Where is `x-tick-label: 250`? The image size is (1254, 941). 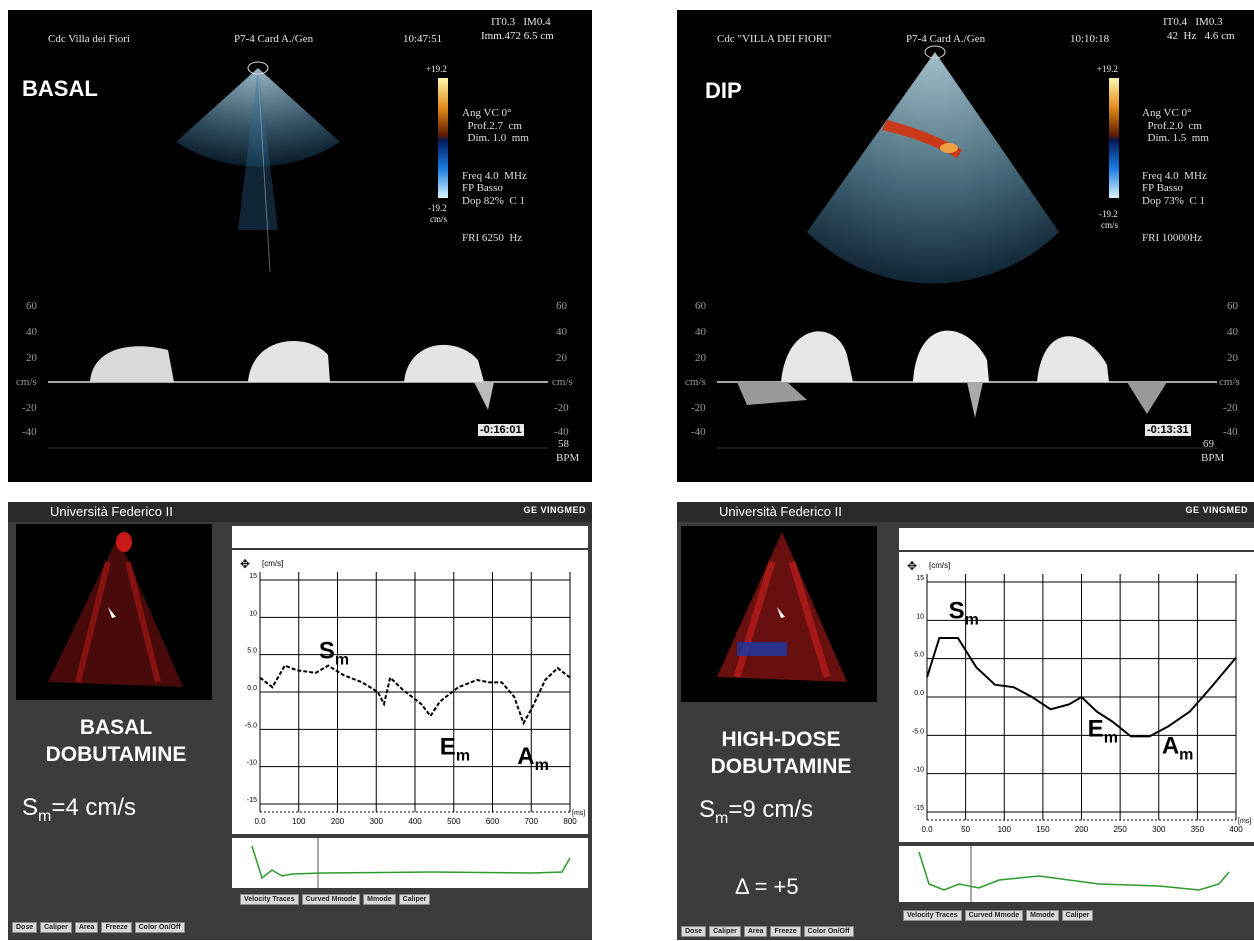
x-tick-label: 250 is located at coordinates (1120, 829).